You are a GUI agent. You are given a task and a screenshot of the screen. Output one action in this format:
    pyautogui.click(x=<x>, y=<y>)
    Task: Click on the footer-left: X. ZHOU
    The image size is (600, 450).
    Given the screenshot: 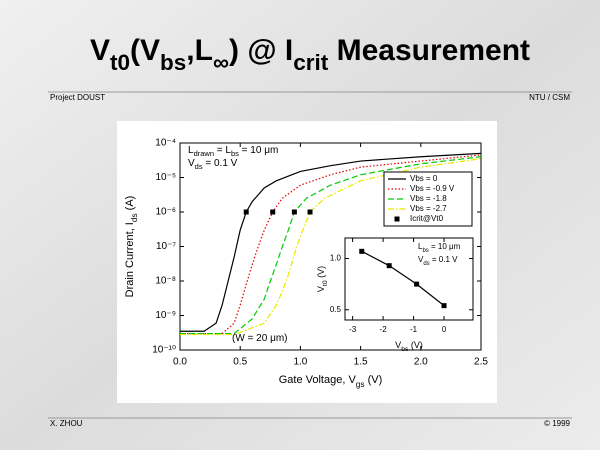 What is the action you would take?
    pyautogui.click(x=66, y=423)
    